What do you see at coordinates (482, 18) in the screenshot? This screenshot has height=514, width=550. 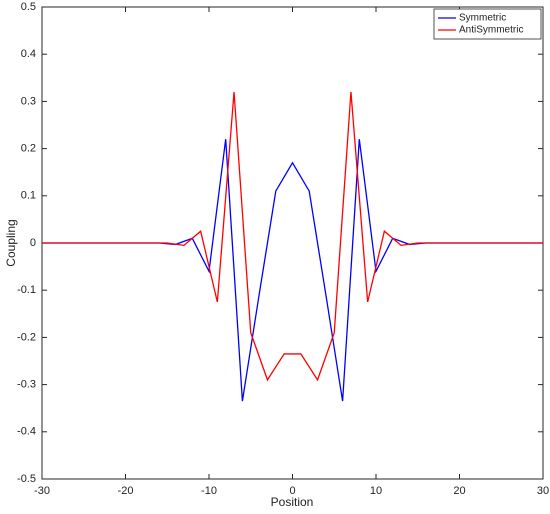 I see `legend-label: Symmetric` at bounding box center [482, 18].